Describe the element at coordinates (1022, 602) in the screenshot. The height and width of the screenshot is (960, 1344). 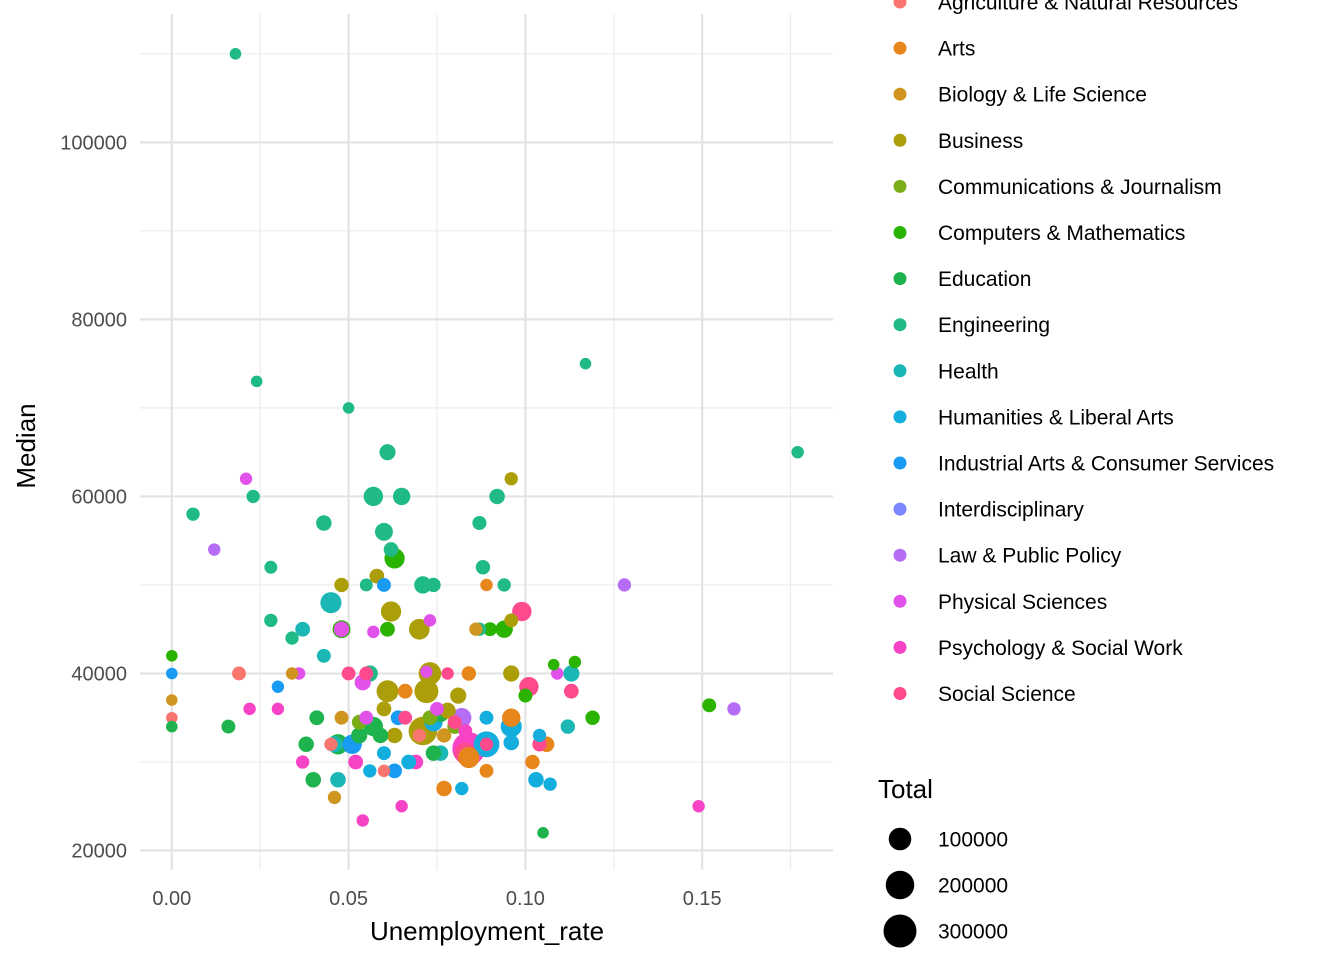
I see `legend-label: Physical Sciences` at that location.